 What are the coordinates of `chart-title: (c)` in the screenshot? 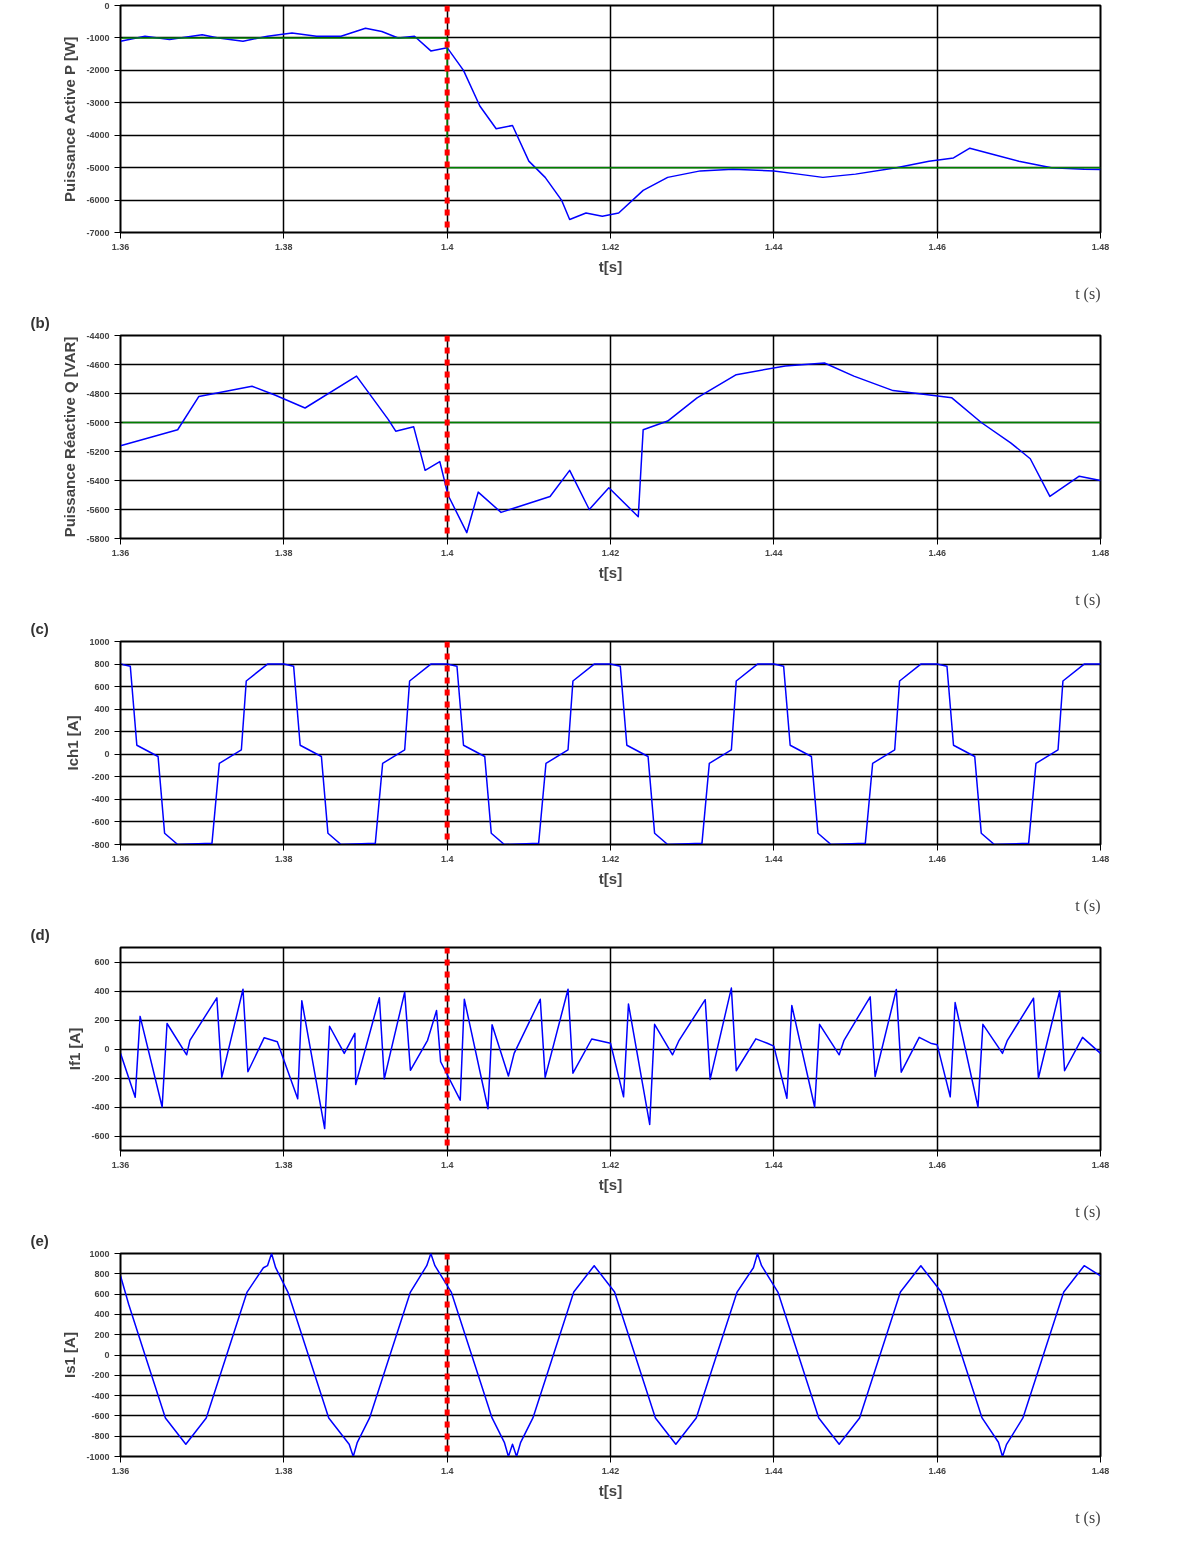 It's located at (39, 628).